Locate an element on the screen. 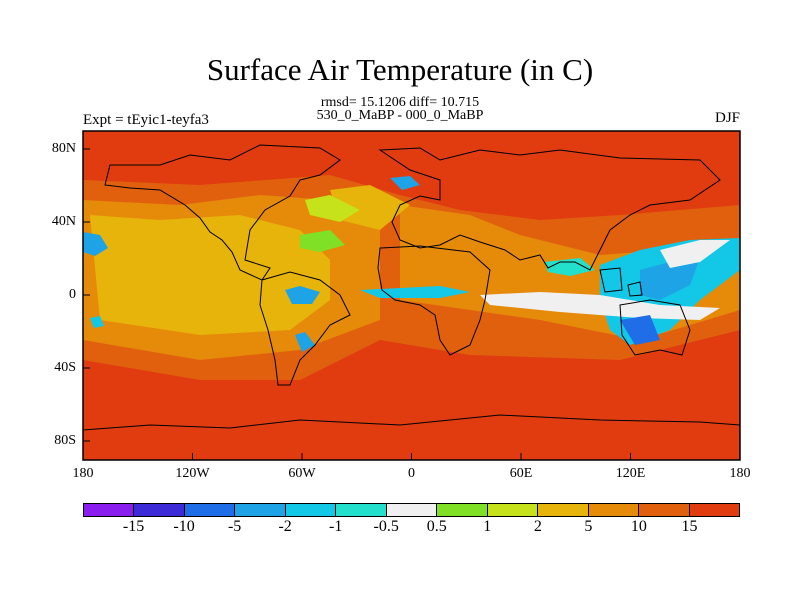 This screenshot has height=600, width=800. season-label: DJF is located at coordinates (727, 118).